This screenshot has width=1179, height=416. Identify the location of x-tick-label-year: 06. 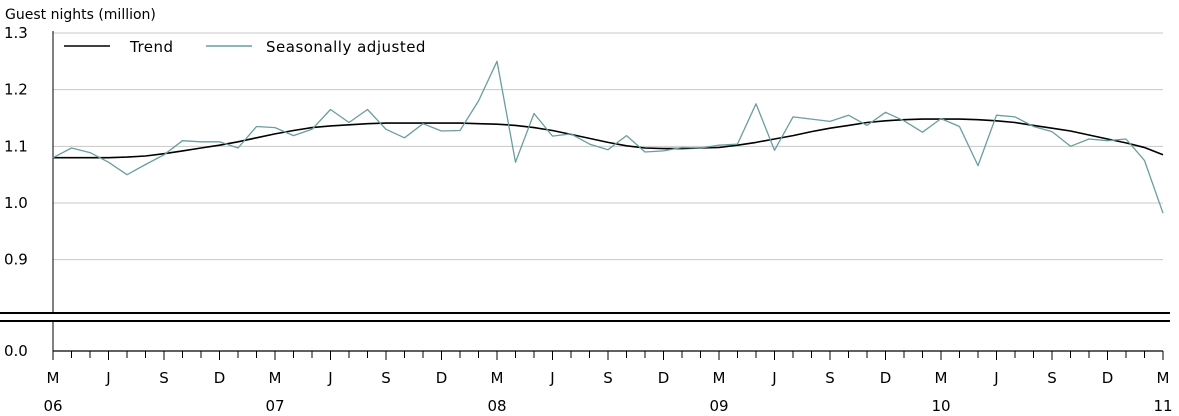
(52, 406).